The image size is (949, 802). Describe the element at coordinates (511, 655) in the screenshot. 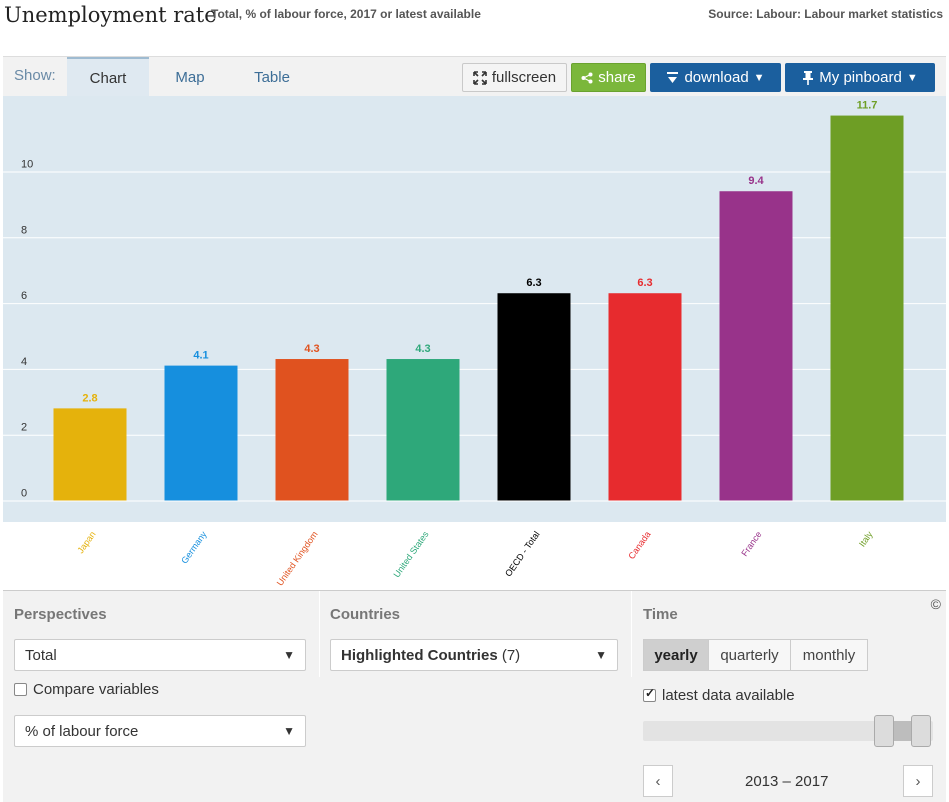

I see `countries-count: (7)` at that location.